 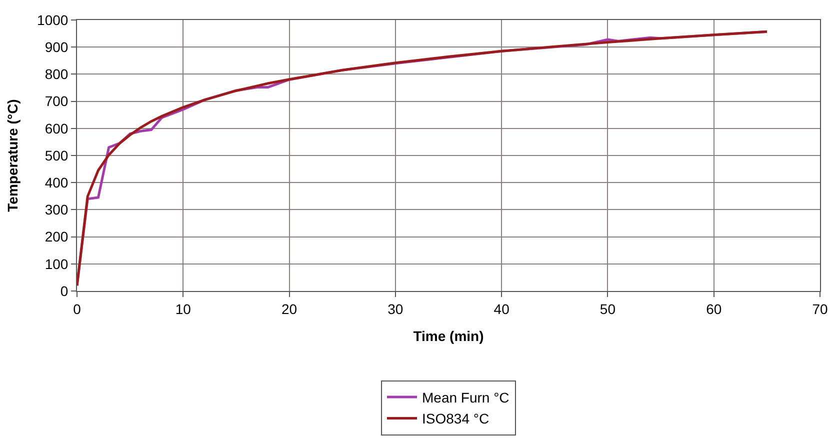 I want to click on x-tick-label: 0, so click(x=77, y=308).